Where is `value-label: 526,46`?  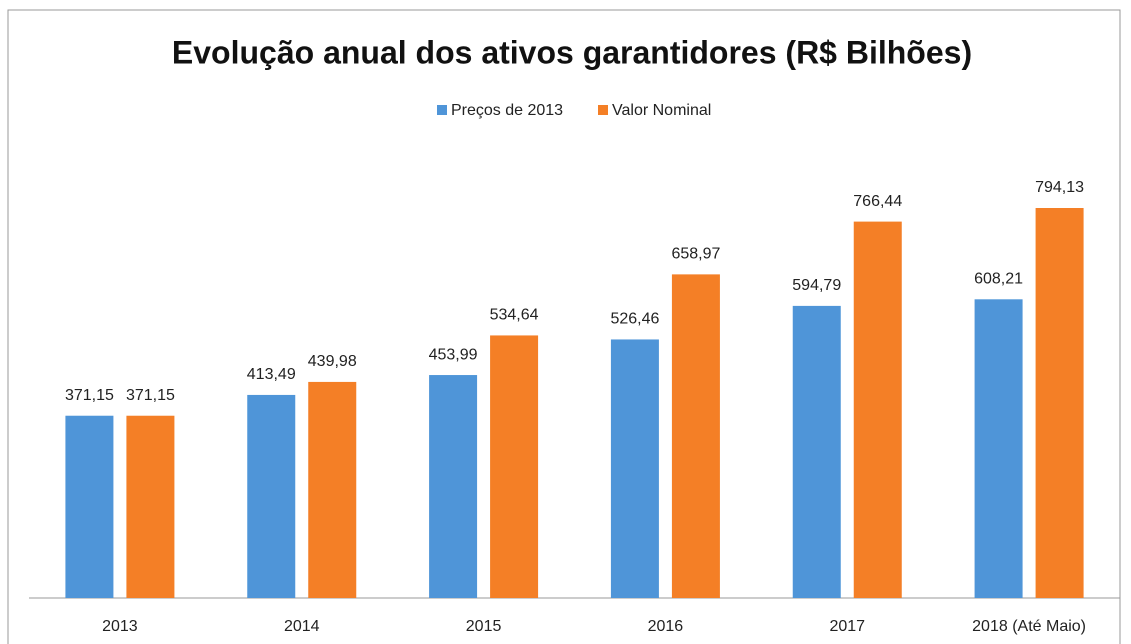 value-label: 526,46 is located at coordinates (634, 319).